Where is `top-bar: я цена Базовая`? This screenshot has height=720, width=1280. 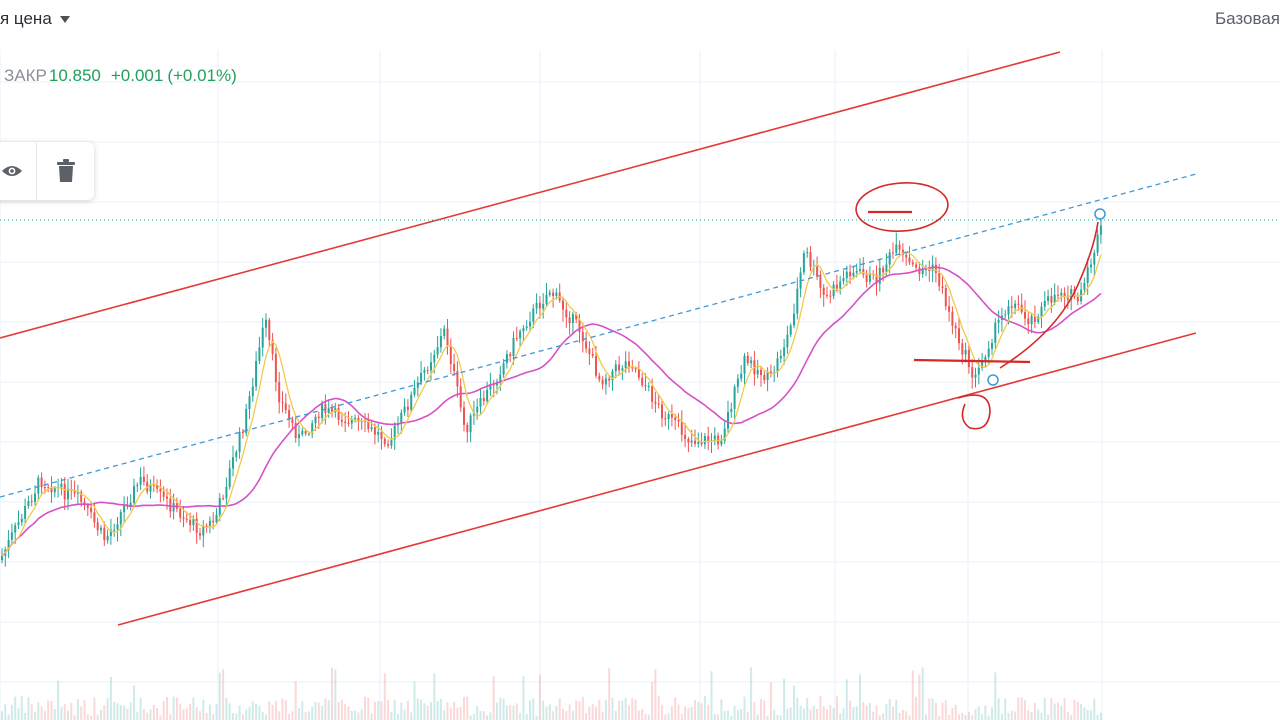 top-bar: я цена Базовая is located at coordinates (640, 23).